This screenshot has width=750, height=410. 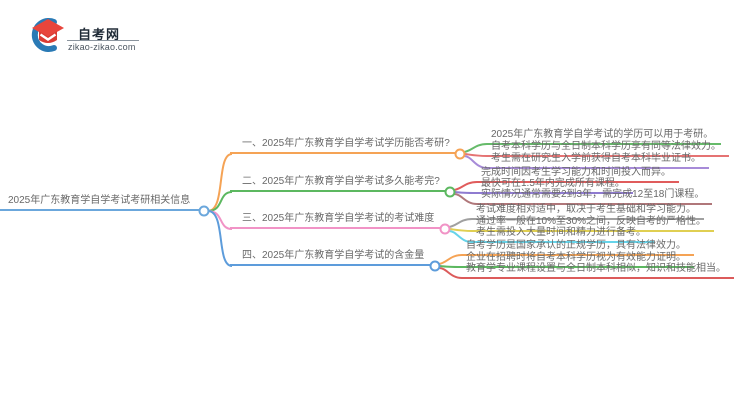 What do you see at coordinates (598, 161) in the screenshot?
I see `mindmap-leaf-b1-3: 考生需在研究生入学前获得自考本科毕业证书。` at bounding box center [598, 161].